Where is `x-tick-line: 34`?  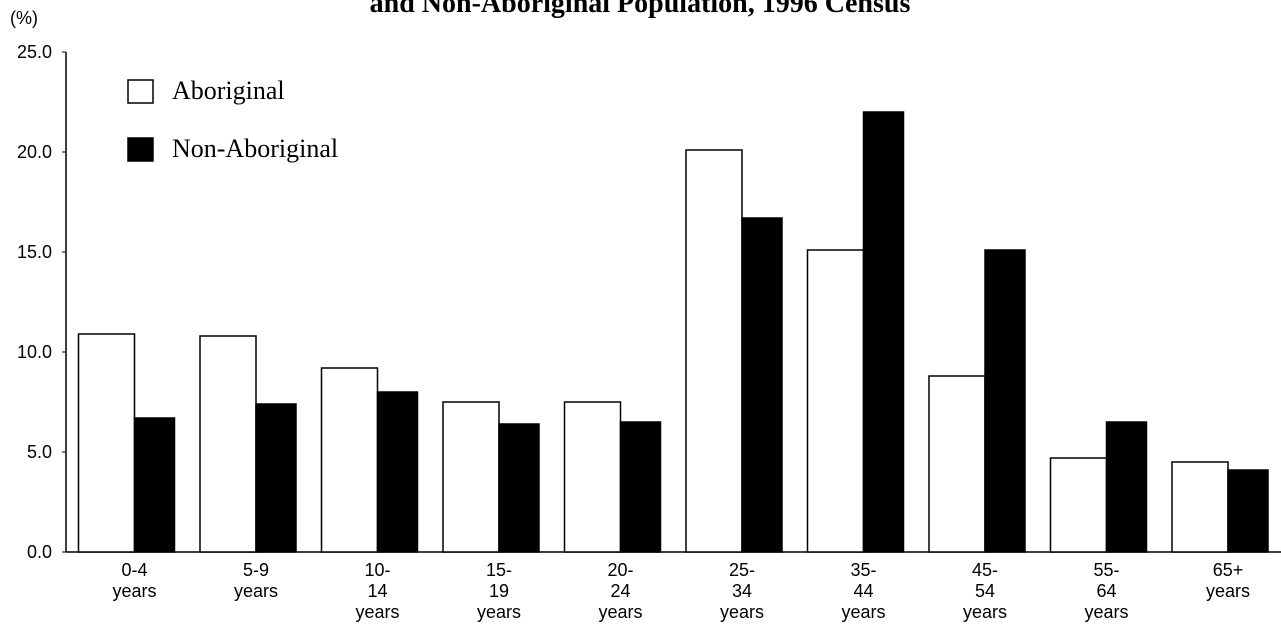 x-tick-line: 34 is located at coordinates (742, 591).